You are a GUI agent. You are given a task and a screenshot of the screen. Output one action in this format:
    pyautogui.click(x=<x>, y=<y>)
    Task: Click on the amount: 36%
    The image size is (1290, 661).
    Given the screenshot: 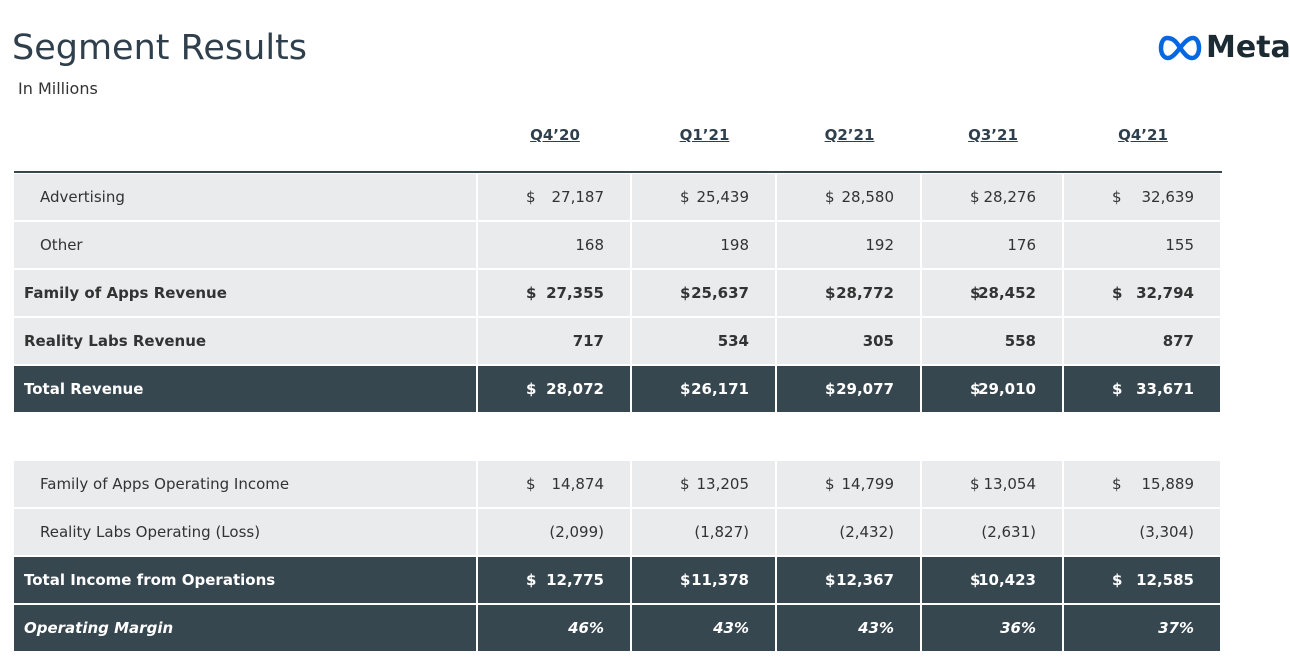 What is the action you would take?
    pyautogui.click(x=1018, y=628)
    